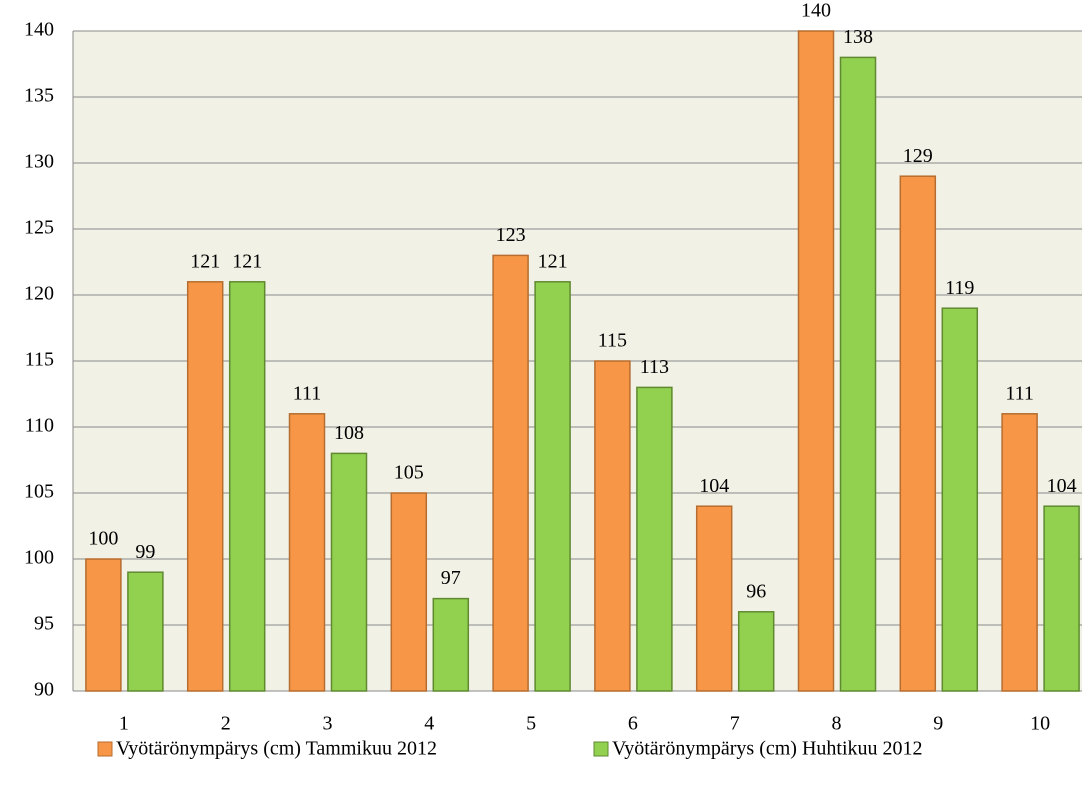 This screenshot has width=1090, height=796. What do you see at coordinates (735, 724) in the screenshot?
I see `x-tick-label: 7` at bounding box center [735, 724].